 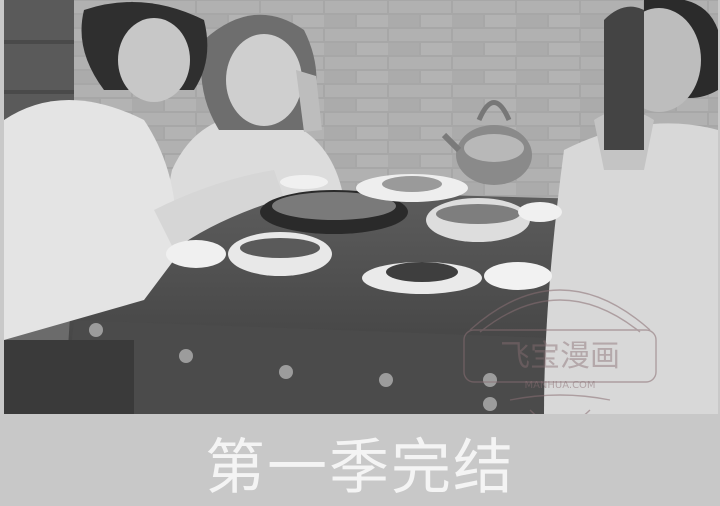 What do you see at coordinates (518, 276) in the screenshot?
I see `bowl-small-right` at bounding box center [518, 276].